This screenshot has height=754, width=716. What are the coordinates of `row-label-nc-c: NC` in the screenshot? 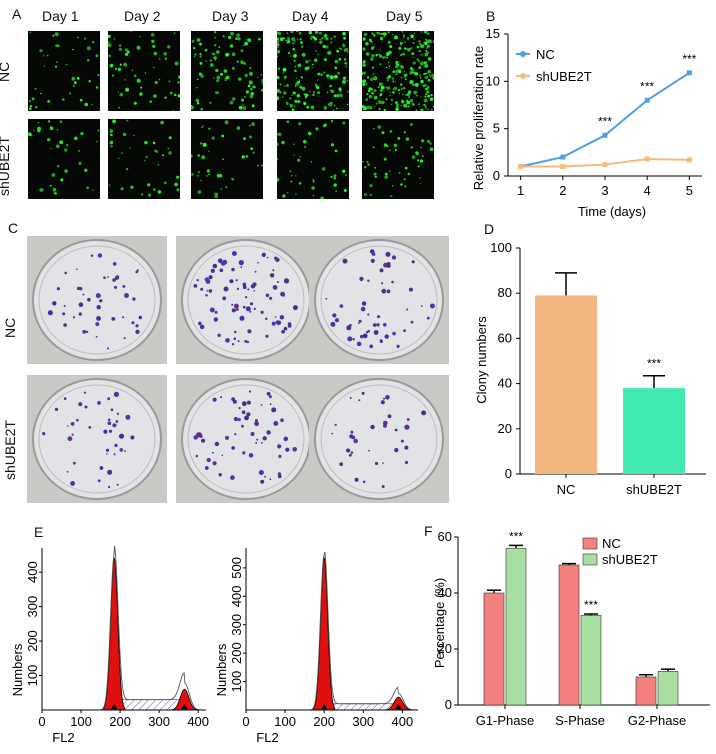 It's located at (10, 327).